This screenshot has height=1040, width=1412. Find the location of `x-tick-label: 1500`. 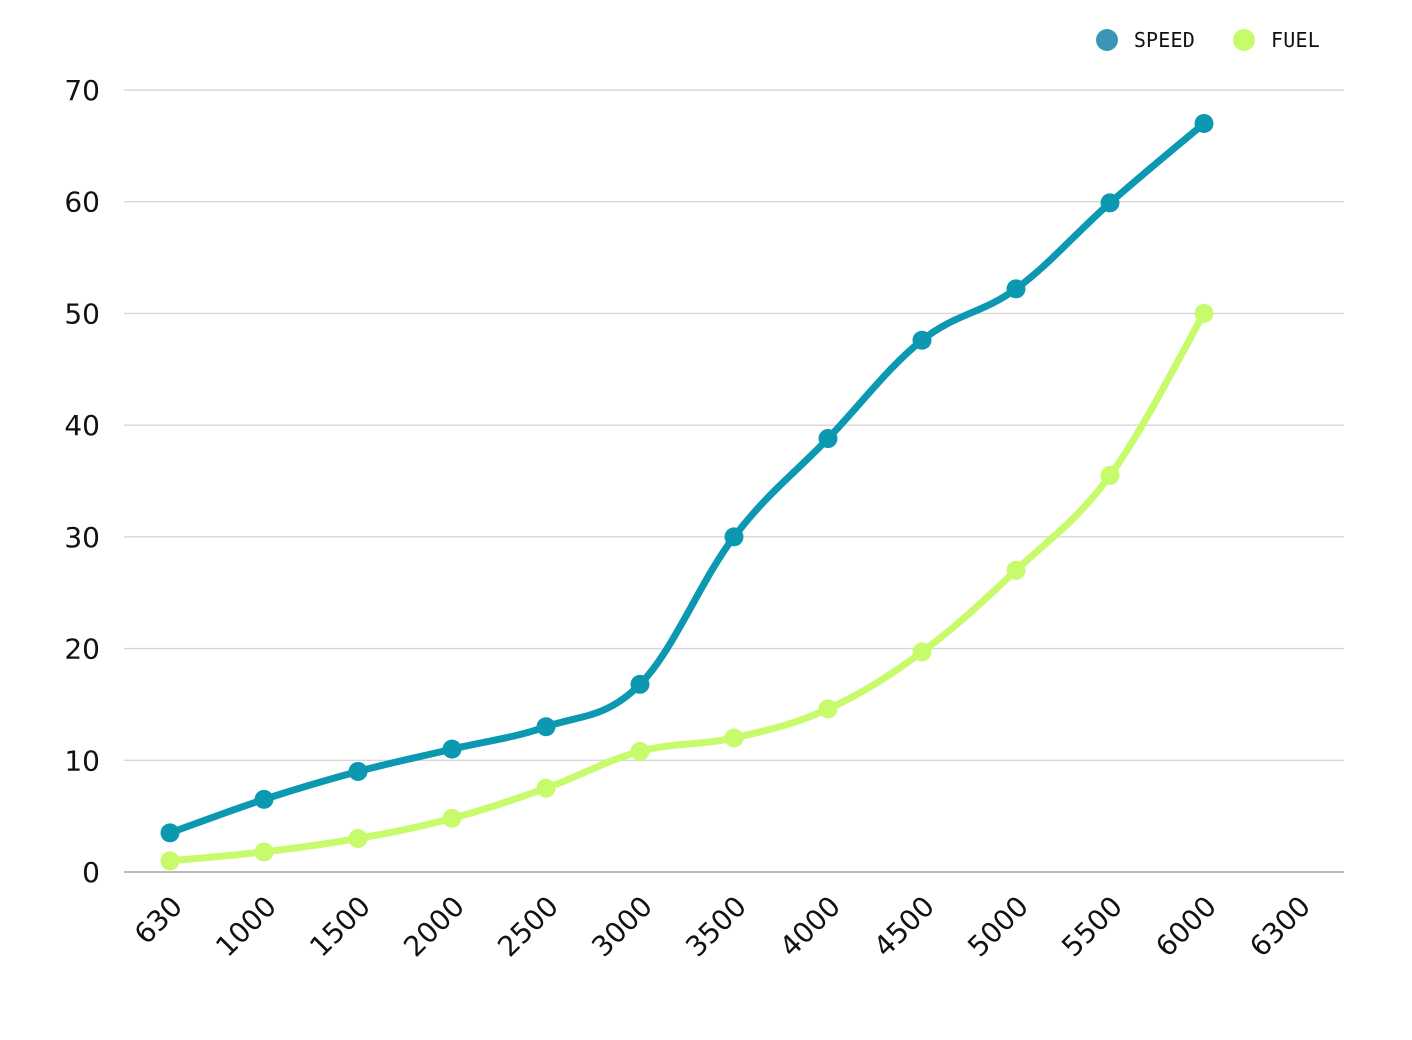

x-tick-label: 1500 is located at coordinates (340, 927).